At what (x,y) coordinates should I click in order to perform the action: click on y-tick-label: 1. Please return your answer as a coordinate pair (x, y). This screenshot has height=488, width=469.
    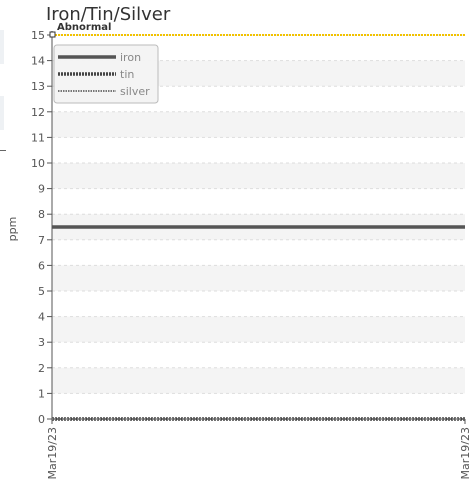
    Looking at the image, I should click on (41, 393).